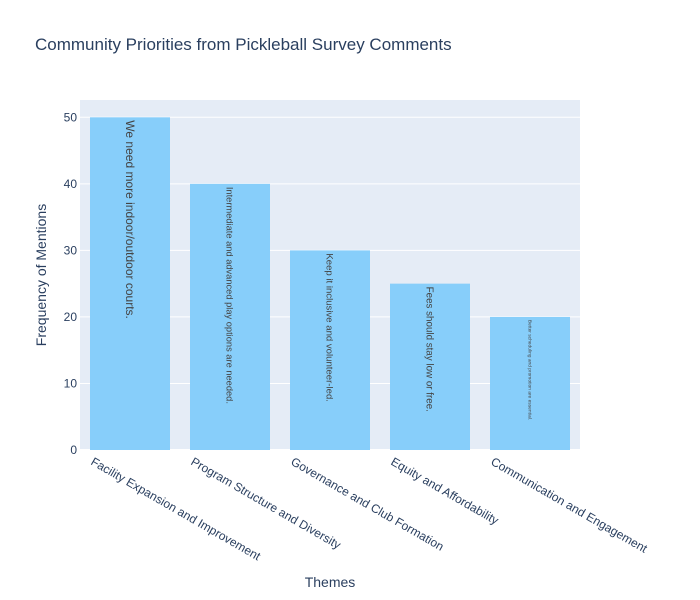  What do you see at coordinates (445, 490) in the screenshot?
I see `x-tick-label: Equity and Affordability` at bounding box center [445, 490].